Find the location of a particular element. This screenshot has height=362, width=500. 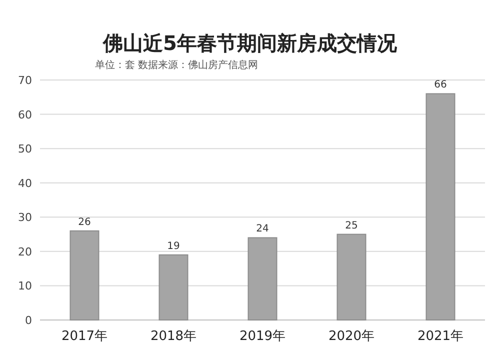

data-label: 25 is located at coordinates (351, 226).